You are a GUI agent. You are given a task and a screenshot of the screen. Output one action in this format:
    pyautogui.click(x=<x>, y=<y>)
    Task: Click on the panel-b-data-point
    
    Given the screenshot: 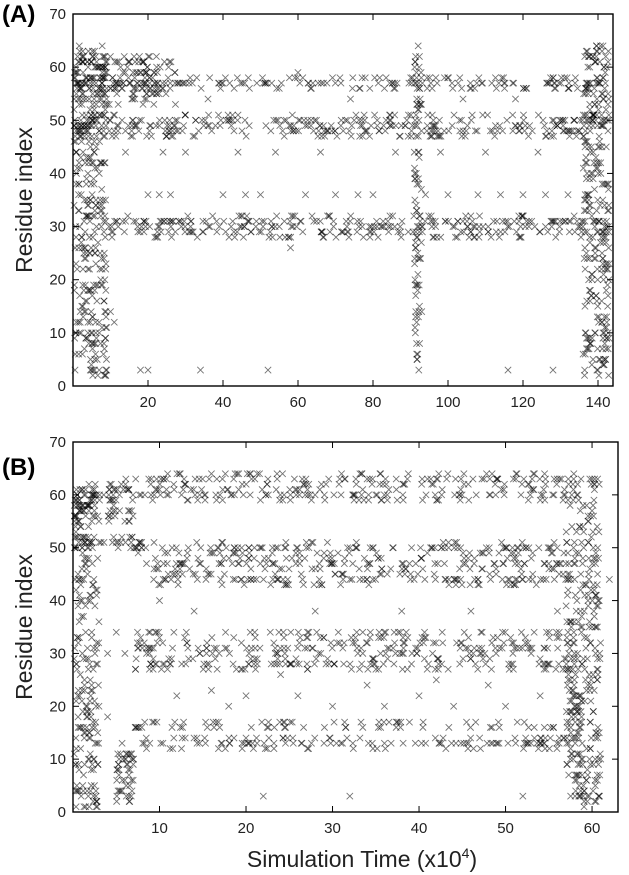 What is the action you would take?
    pyautogui.click(x=592, y=479)
    